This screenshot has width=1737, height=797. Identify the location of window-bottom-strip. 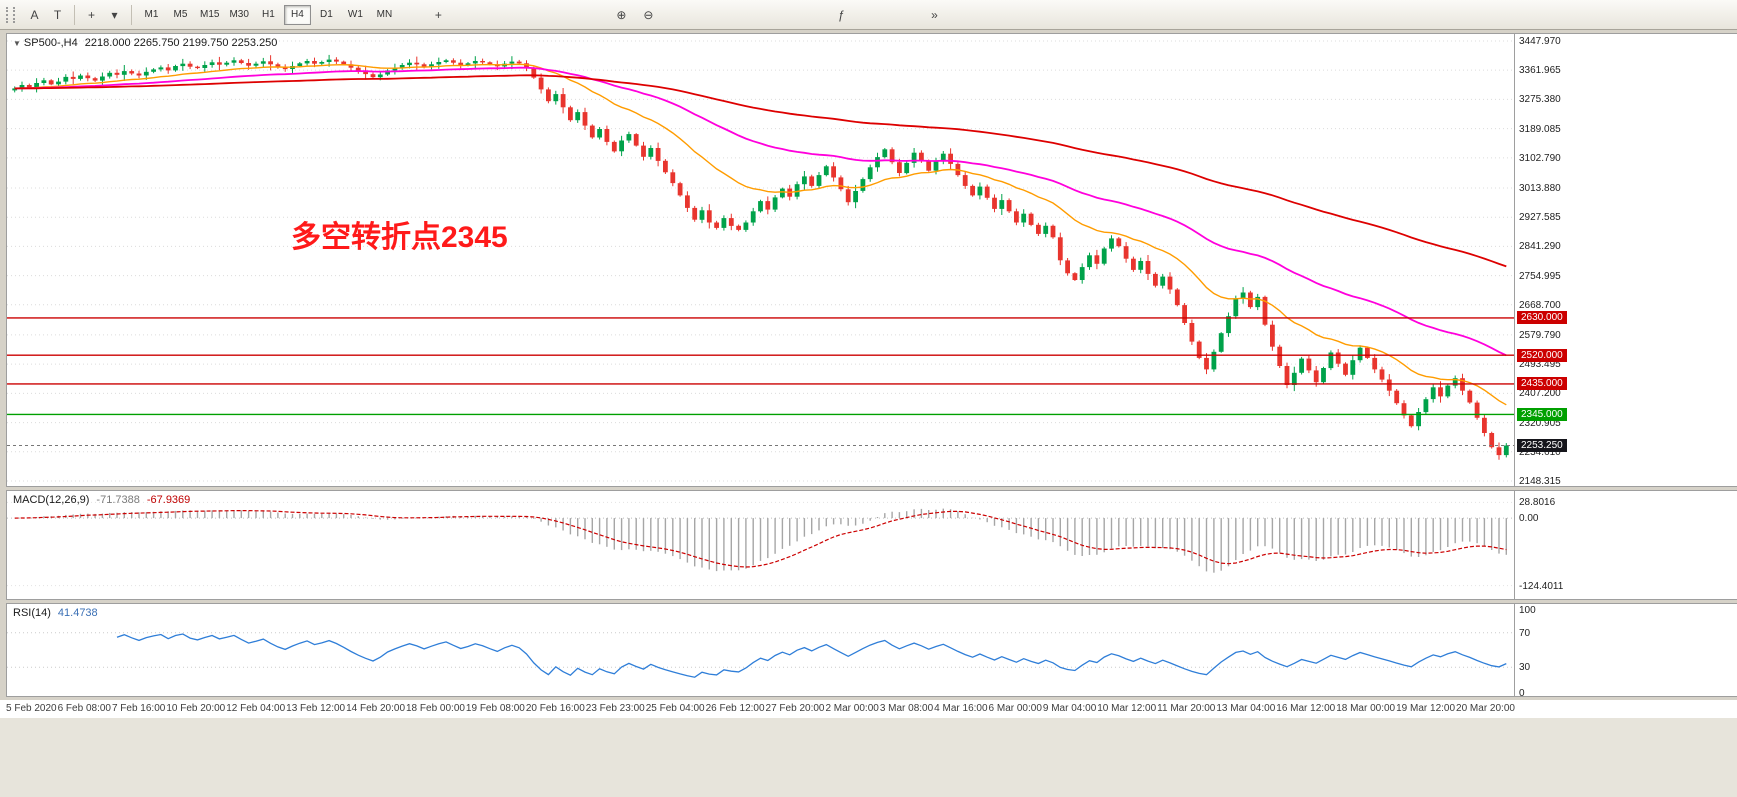
(868, 757).